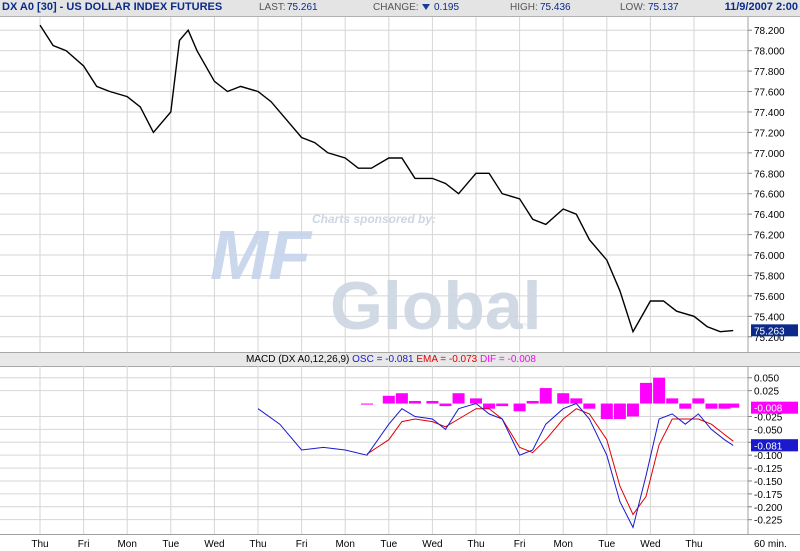 This screenshot has height=551, width=800. I want to click on logo-global: Global, so click(436, 306).